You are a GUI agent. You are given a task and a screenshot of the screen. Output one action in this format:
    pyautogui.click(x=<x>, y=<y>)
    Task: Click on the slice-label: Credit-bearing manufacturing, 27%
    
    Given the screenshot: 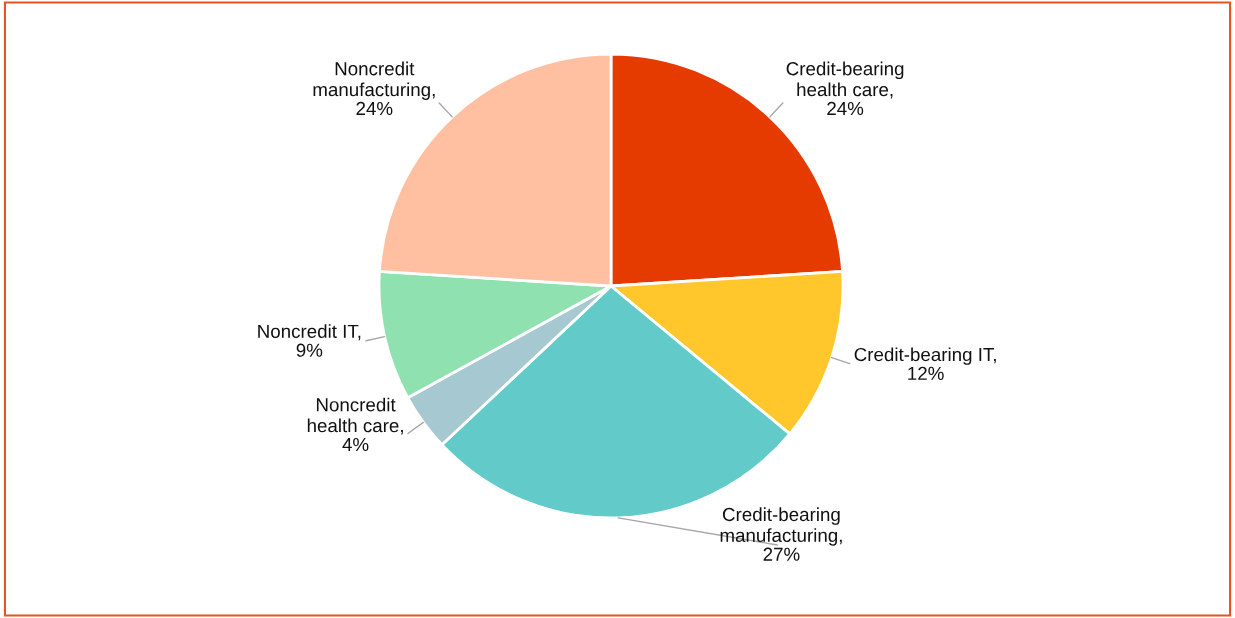 What is the action you would take?
    pyautogui.click(x=781, y=534)
    